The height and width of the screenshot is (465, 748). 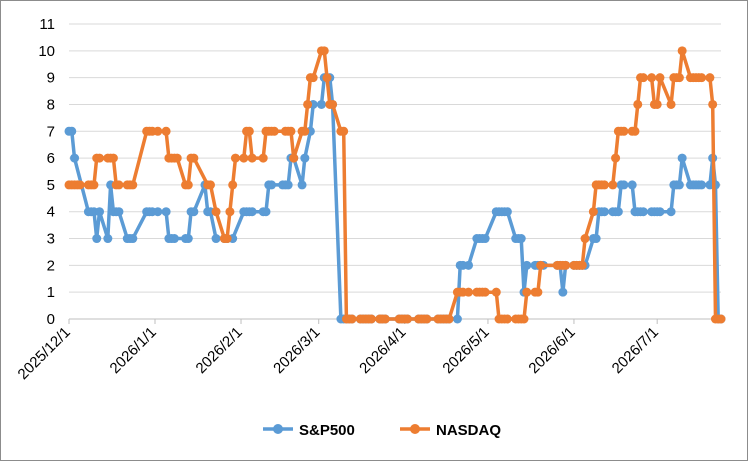 I want to click on x-tick-label: 2025/12/1, so click(x=44, y=353).